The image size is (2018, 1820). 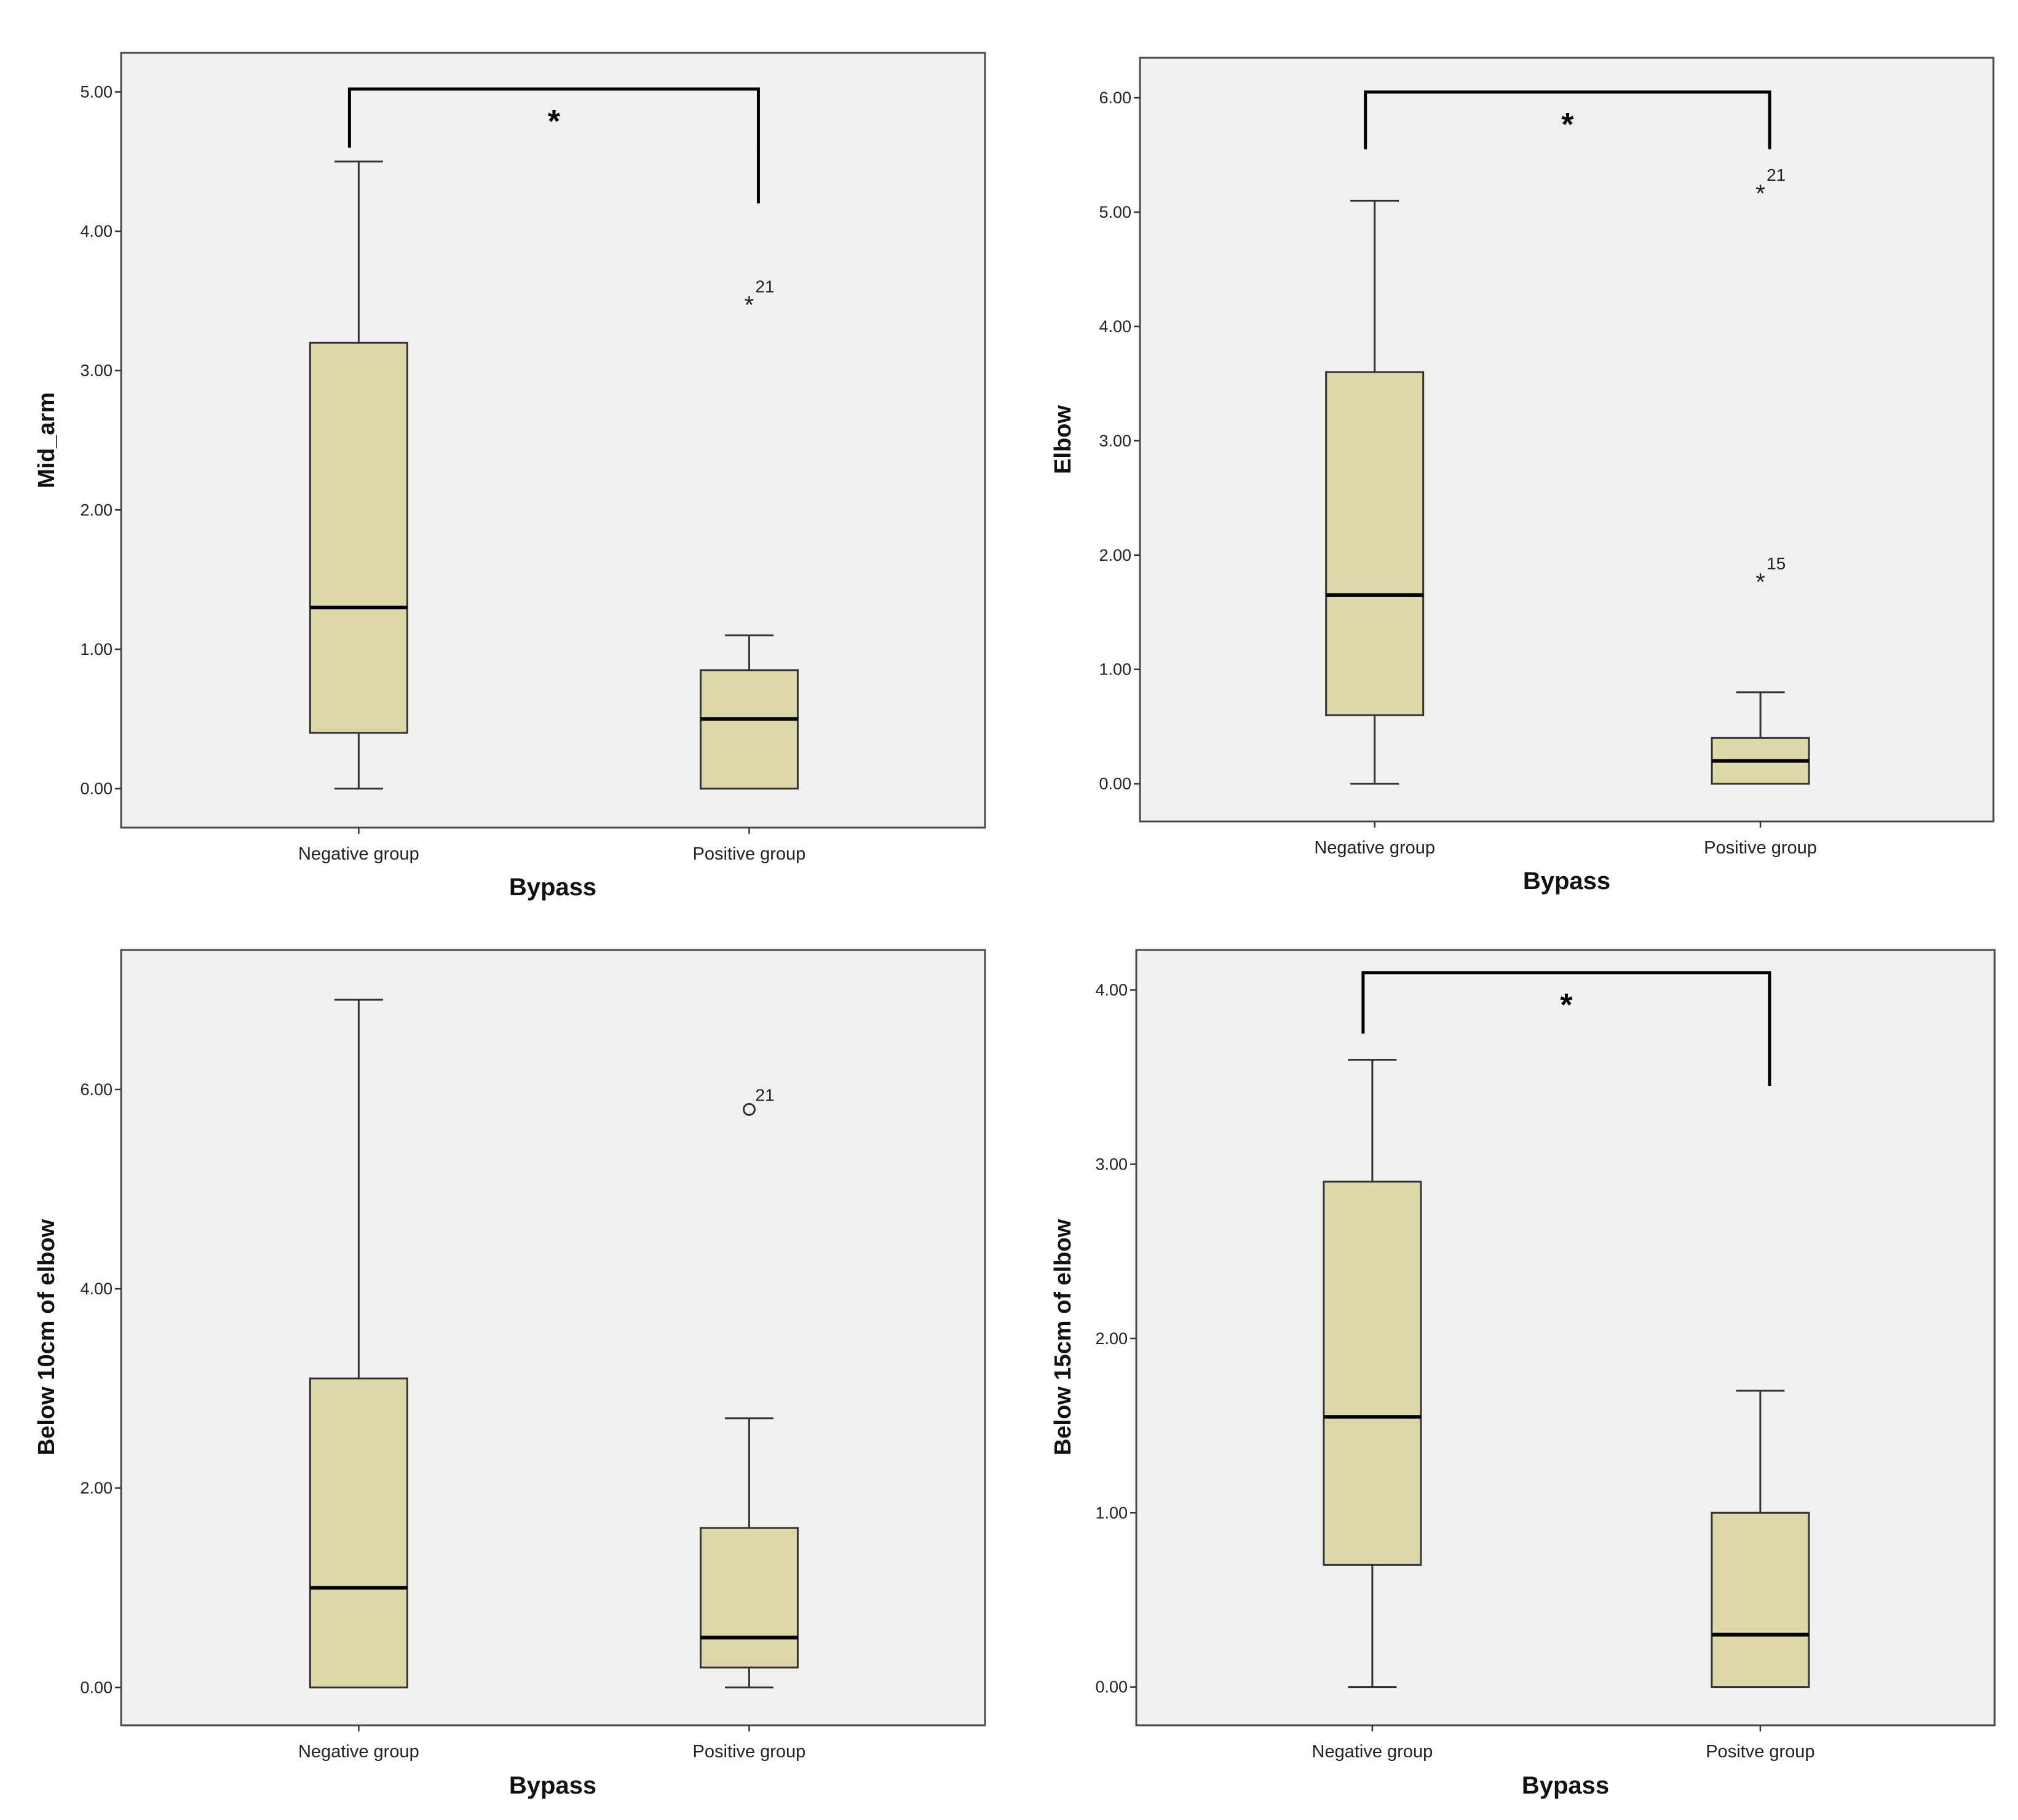 I want to click on outlier-circle, so click(x=749, y=1109).